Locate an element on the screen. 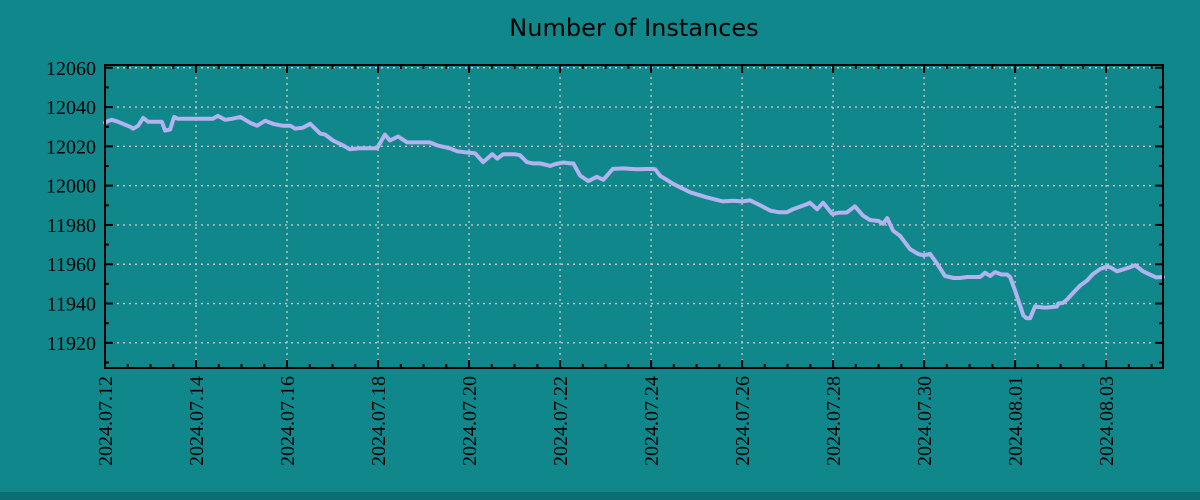  x-tick-label: 2024.08.03 is located at coordinates (1107, 421).